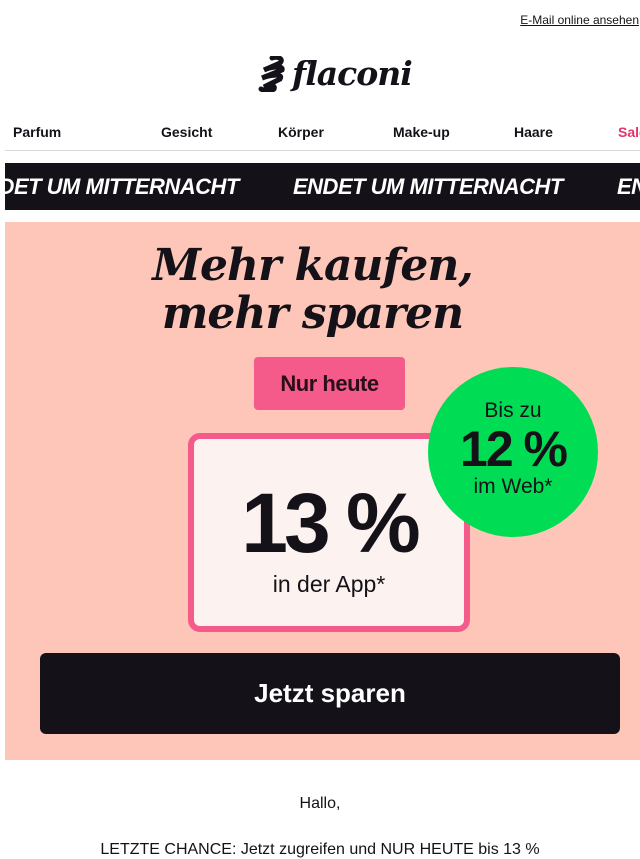 The height and width of the screenshot is (859, 640). Describe the element at coordinates (320, 803) in the screenshot. I see `greeting: Hallo,` at that location.